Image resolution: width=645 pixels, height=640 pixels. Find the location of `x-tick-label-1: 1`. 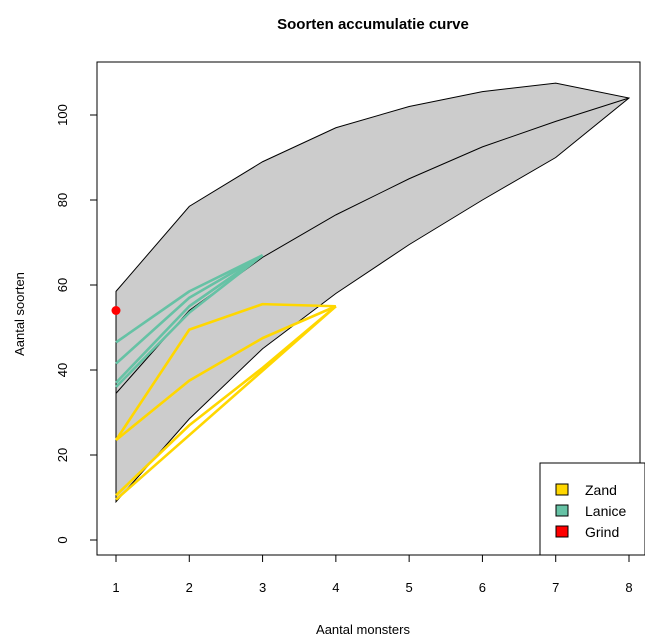

x-tick-label-1: 1 is located at coordinates (115, 587).